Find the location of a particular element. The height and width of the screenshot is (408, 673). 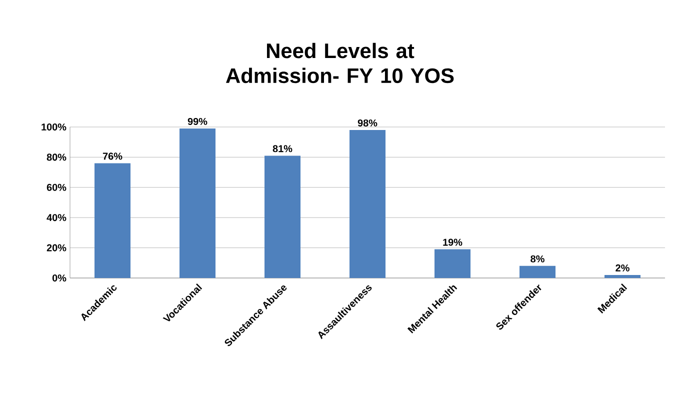

data-label: 99% is located at coordinates (198, 121).